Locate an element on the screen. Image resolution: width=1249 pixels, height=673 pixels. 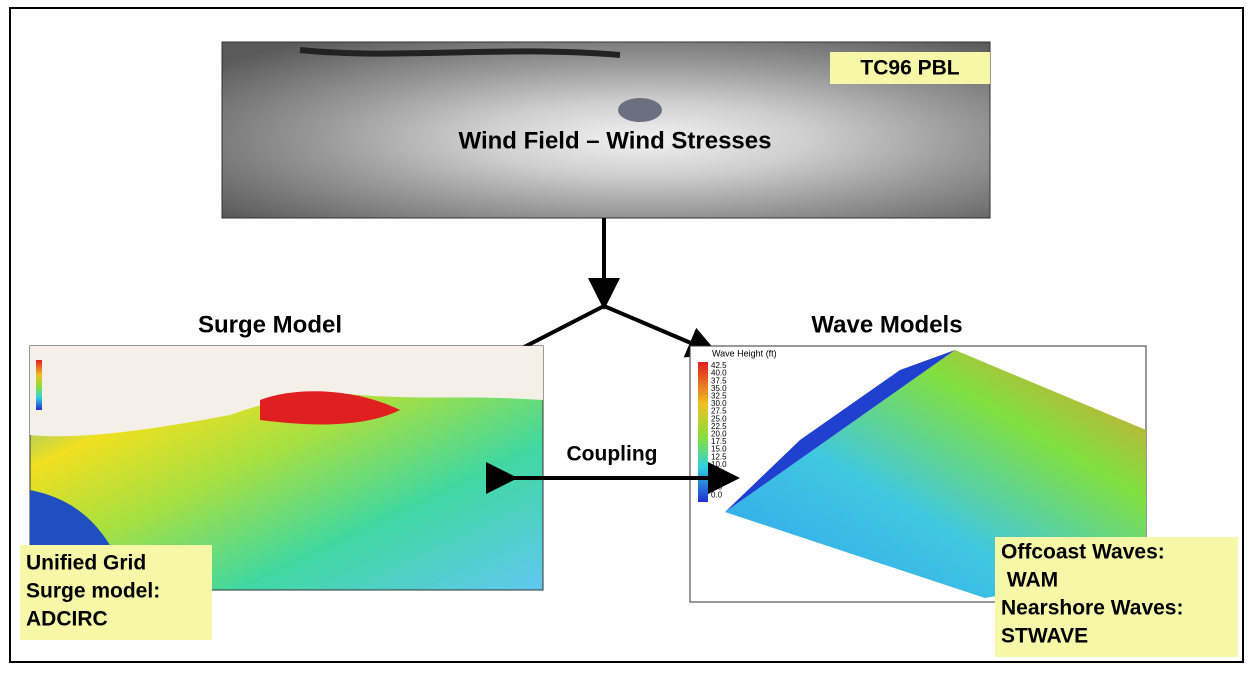
label: 35.0 is located at coordinates (719, 388).